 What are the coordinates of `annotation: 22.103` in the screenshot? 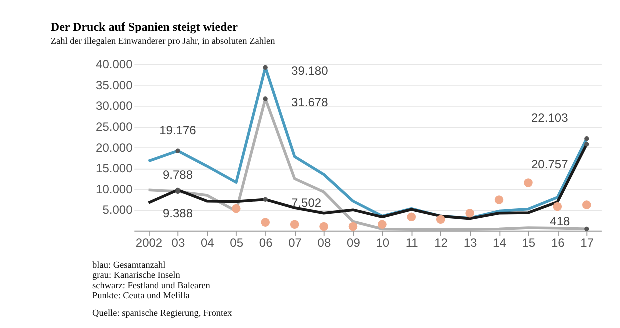 It's located at (550, 118).